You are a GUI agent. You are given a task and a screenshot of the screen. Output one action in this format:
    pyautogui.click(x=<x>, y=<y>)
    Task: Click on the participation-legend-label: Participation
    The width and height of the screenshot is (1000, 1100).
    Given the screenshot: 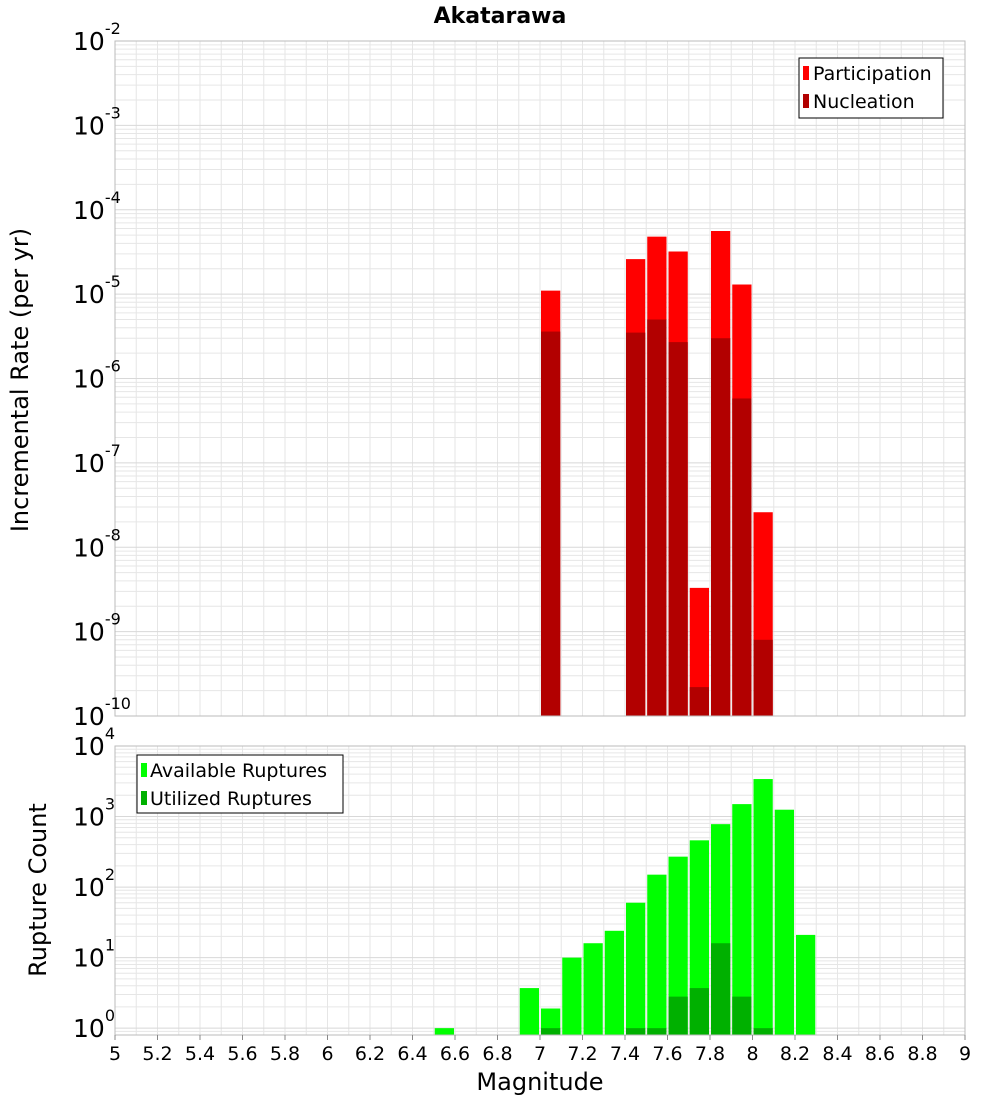 What is the action you would take?
    pyautogui.click(x=872, y=74)
    